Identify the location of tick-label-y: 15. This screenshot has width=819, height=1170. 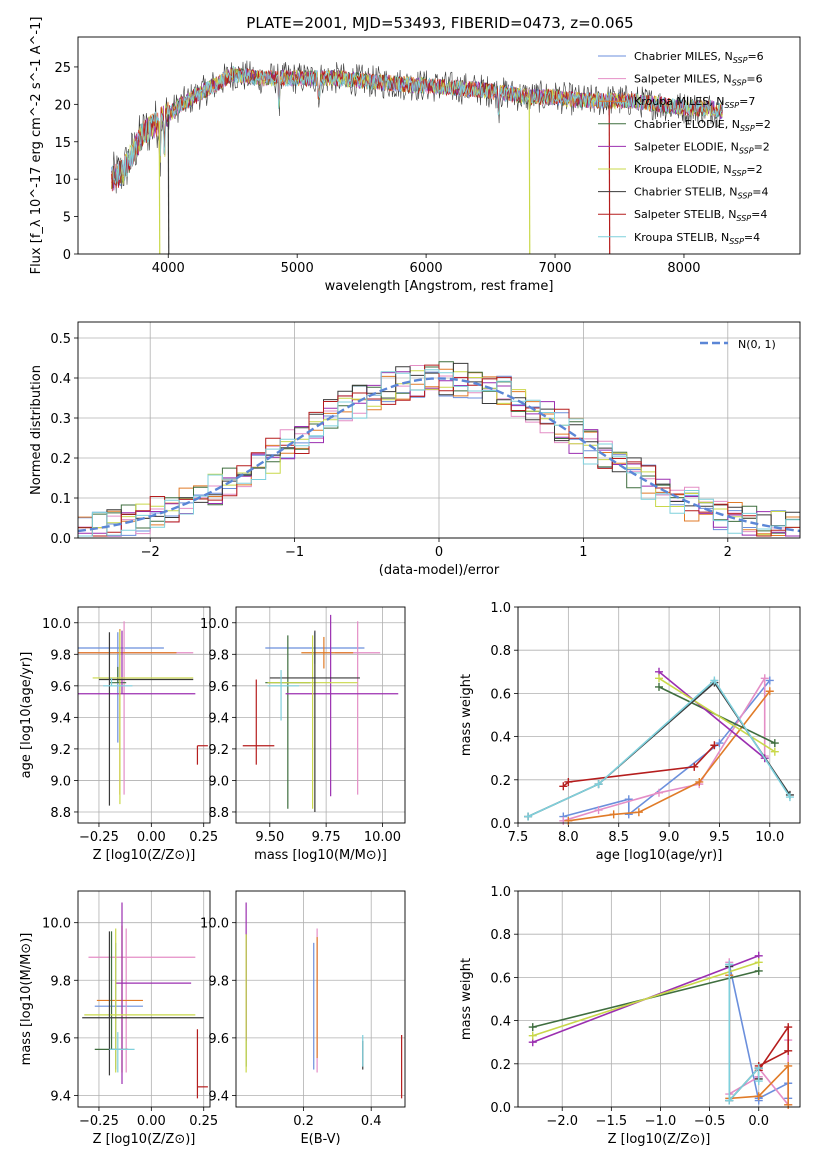
(62, 143).